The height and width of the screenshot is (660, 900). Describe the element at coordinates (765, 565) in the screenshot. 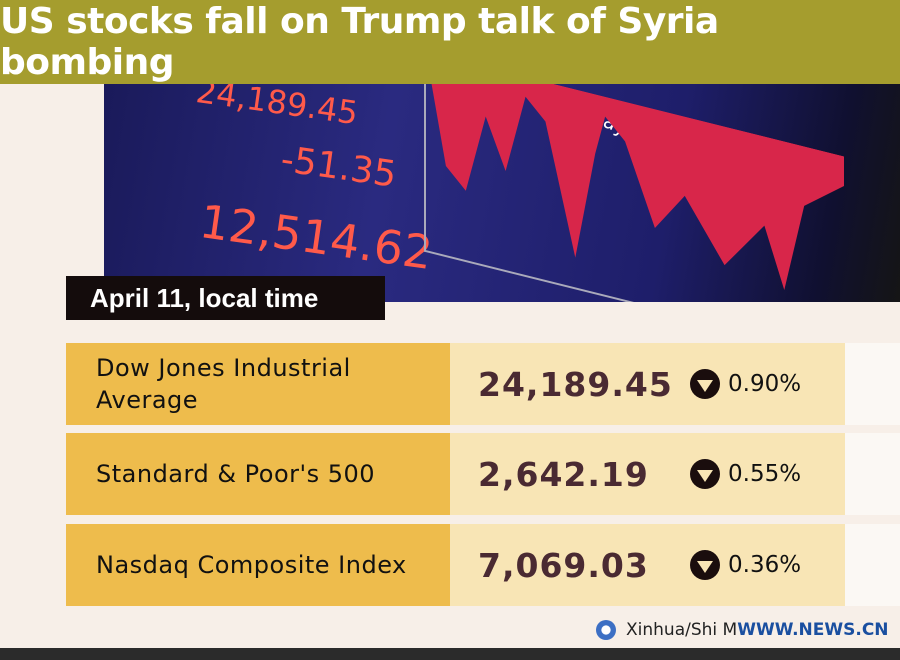

I see `index-change: 0.36%` at that location.